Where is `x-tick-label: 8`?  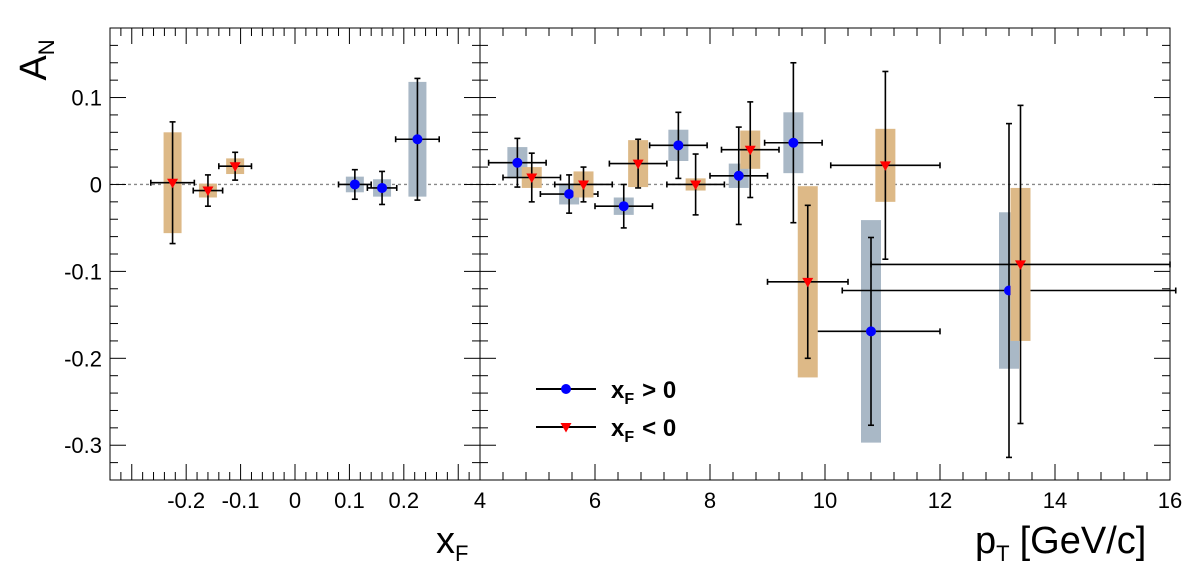
x-tick-label: 8 is located at coordinates (710, 500).